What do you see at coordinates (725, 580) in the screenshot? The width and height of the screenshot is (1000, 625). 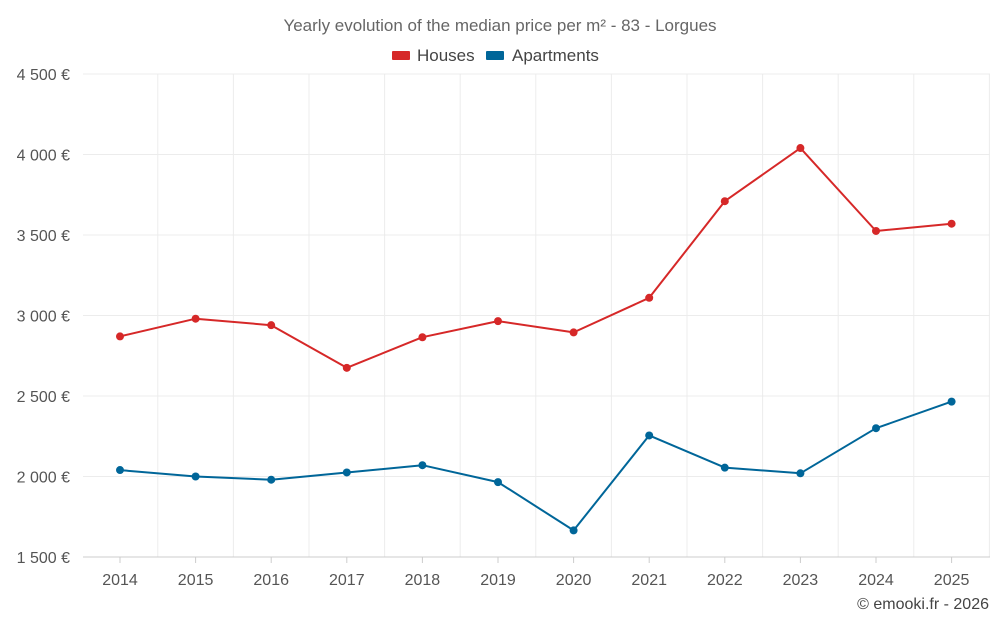 I see `x-tick-label: 2022` at bounding box center [725, 580].